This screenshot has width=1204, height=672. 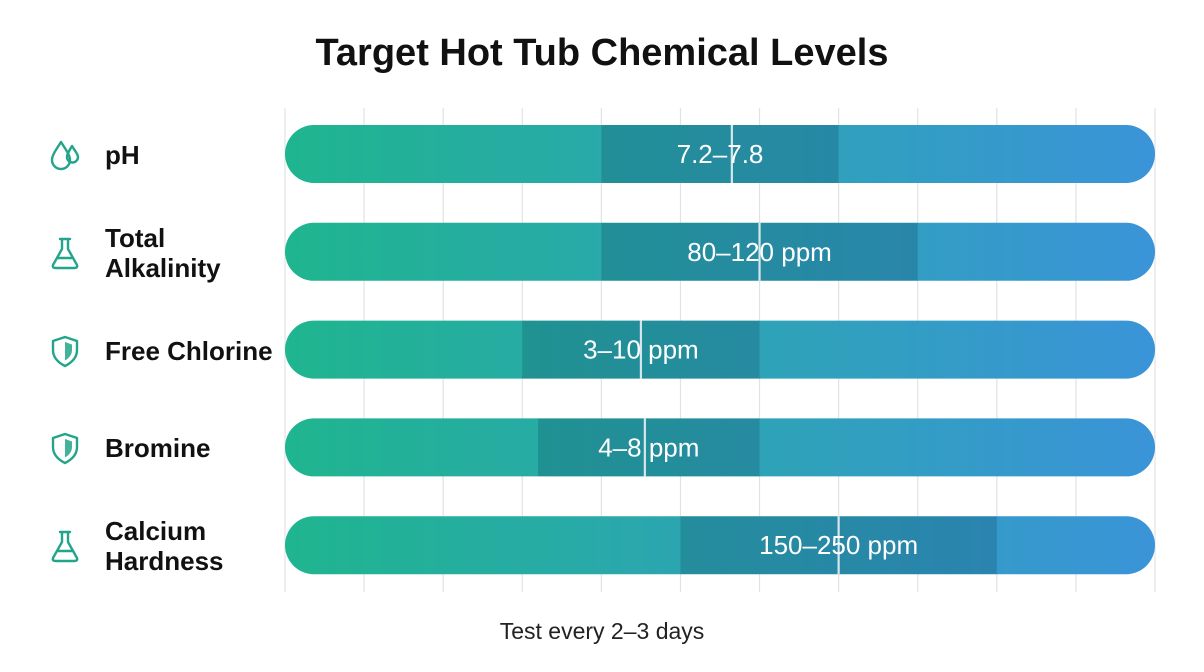 I want to click on row-label-text: pH, so click(x=122, y=155).